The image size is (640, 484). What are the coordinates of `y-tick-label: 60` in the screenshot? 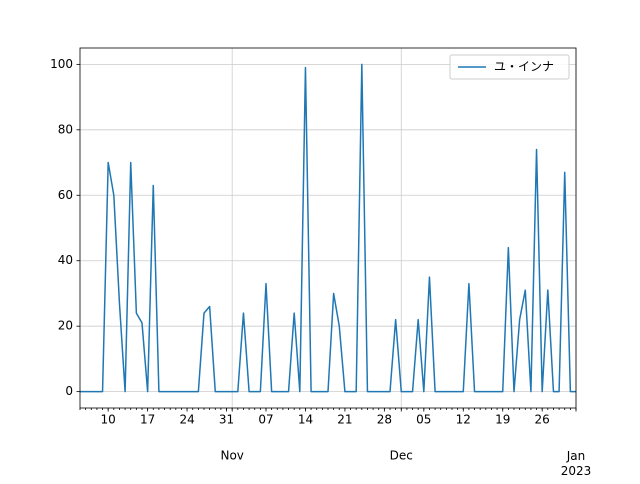 It's located at (65, 195).